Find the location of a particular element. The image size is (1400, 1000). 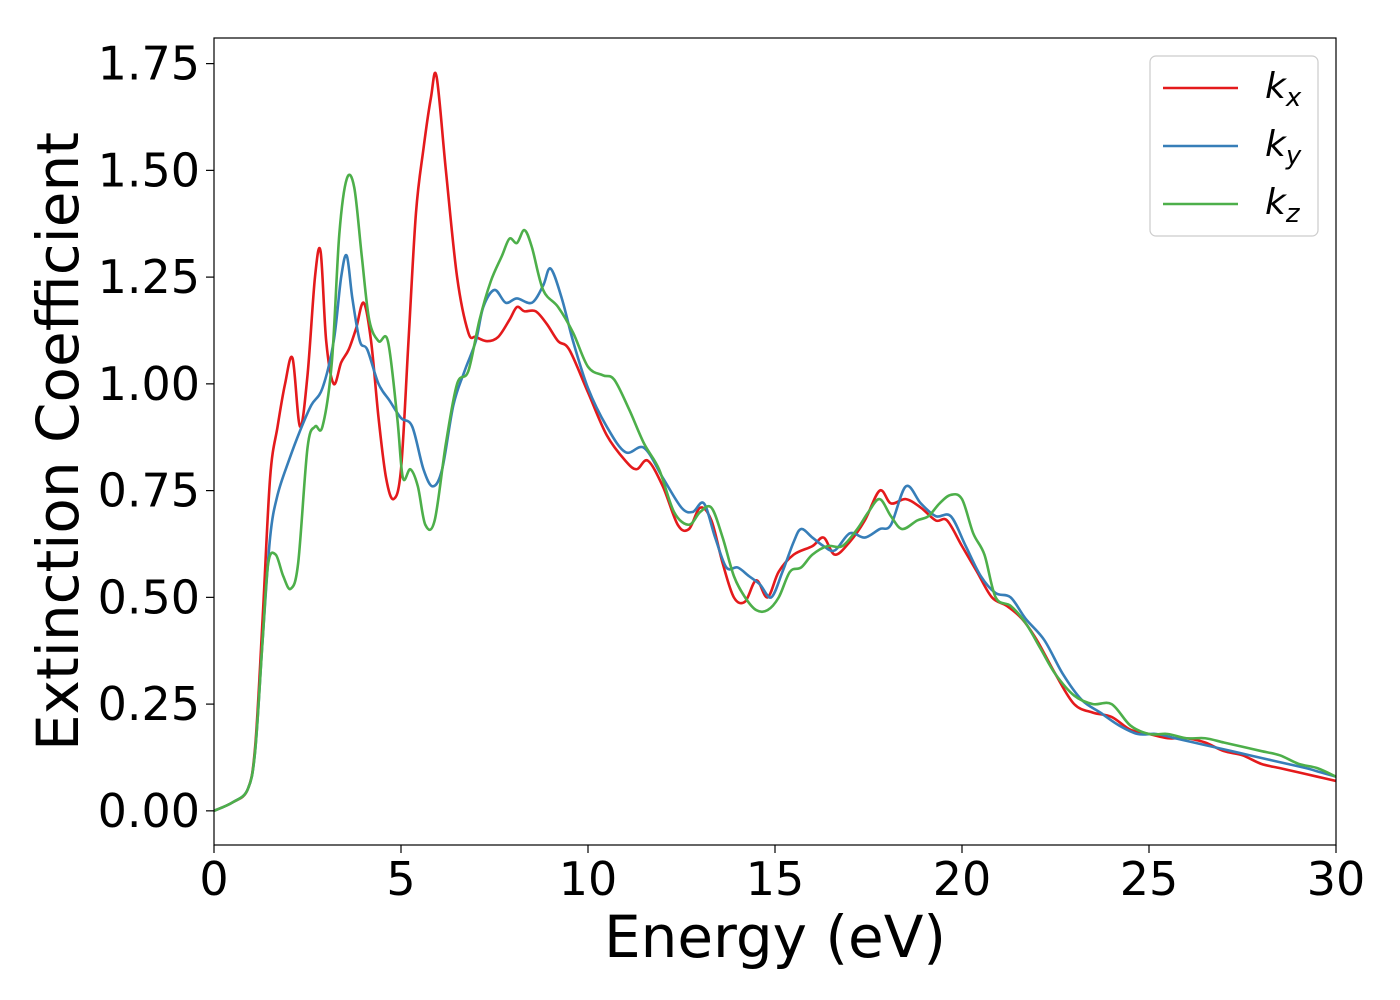

x-axis-ticks: 0 5 10 15 20 25 30 is located at coordinates (782, 875).